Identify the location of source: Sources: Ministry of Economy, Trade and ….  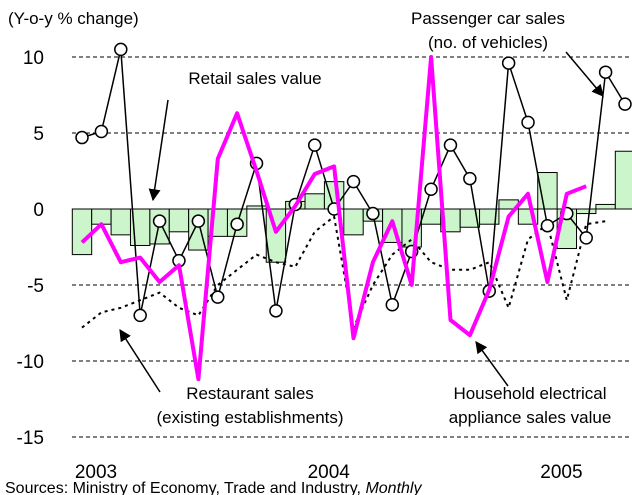
(213, 487).